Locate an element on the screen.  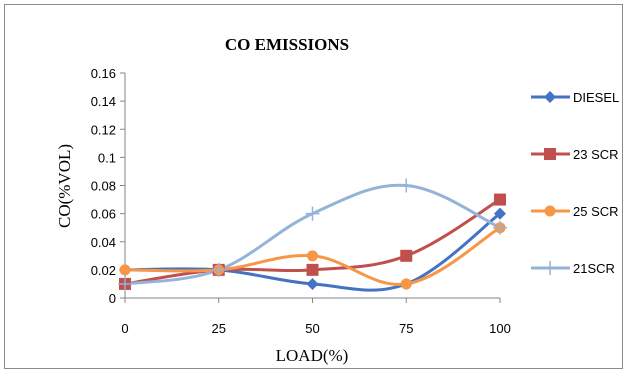
y-tick-label: 0.06 is located at coordinates (103, 214).